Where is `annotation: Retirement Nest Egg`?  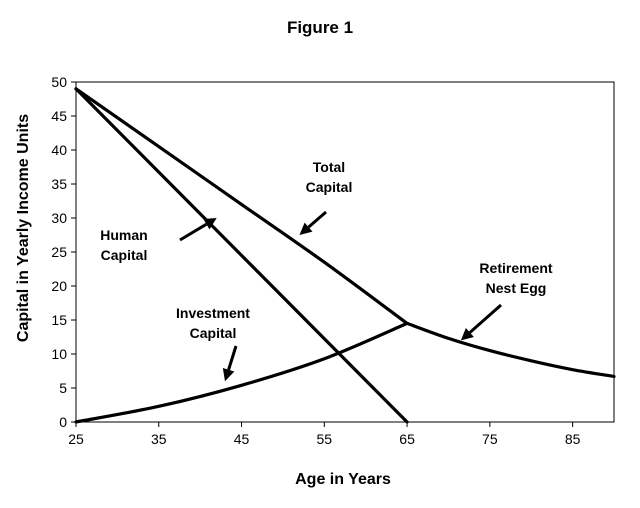 annotation: Retirement Nest Egg is located at coordinates (506, 300).